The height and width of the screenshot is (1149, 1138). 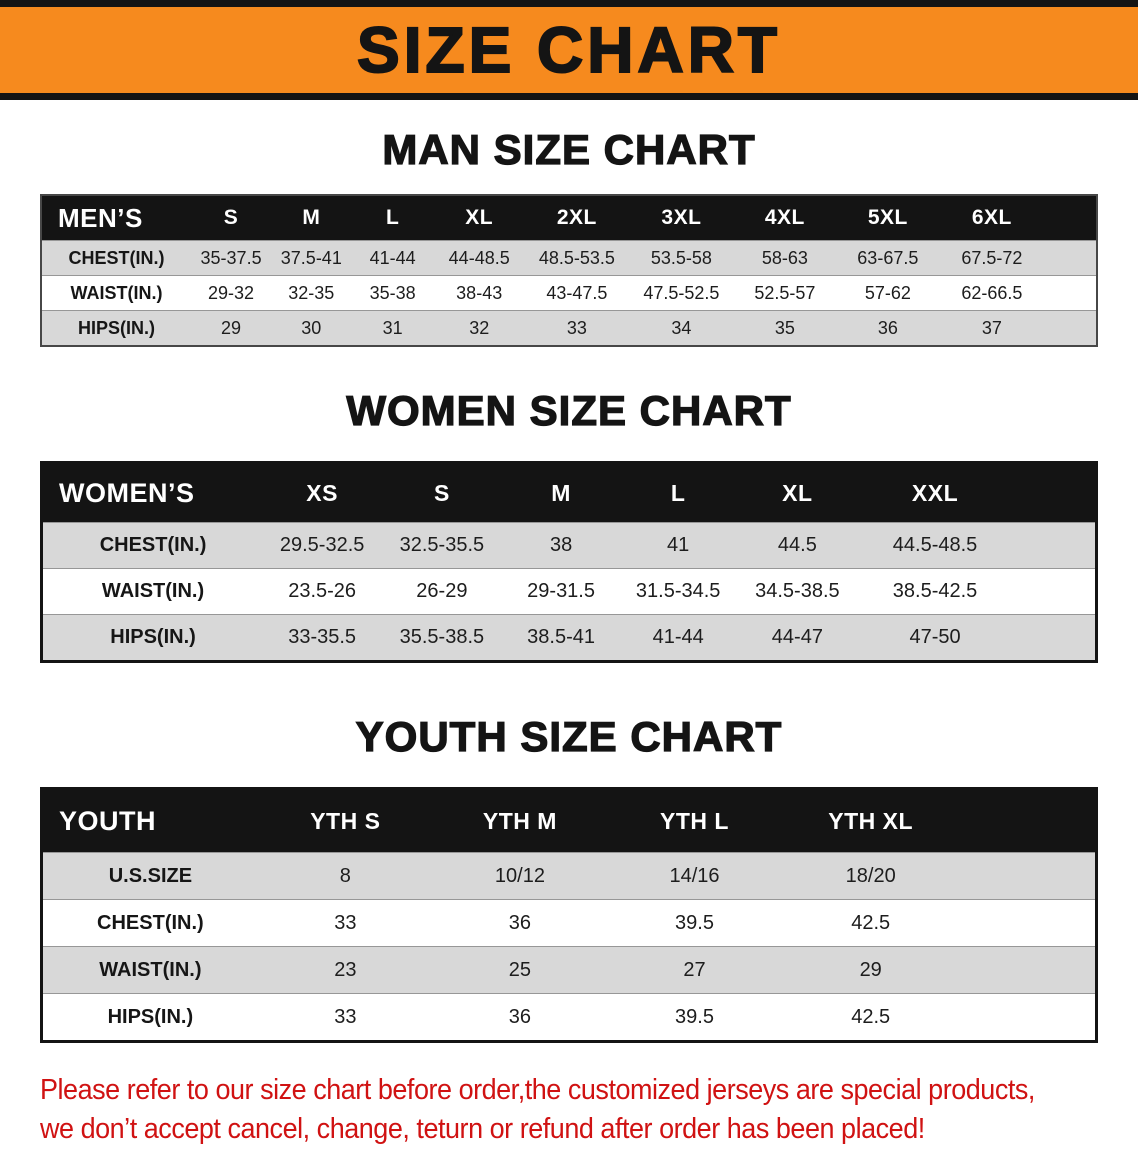 I want to click on size-value-cell: 34.5-38.5, so click(x=797, y=591).